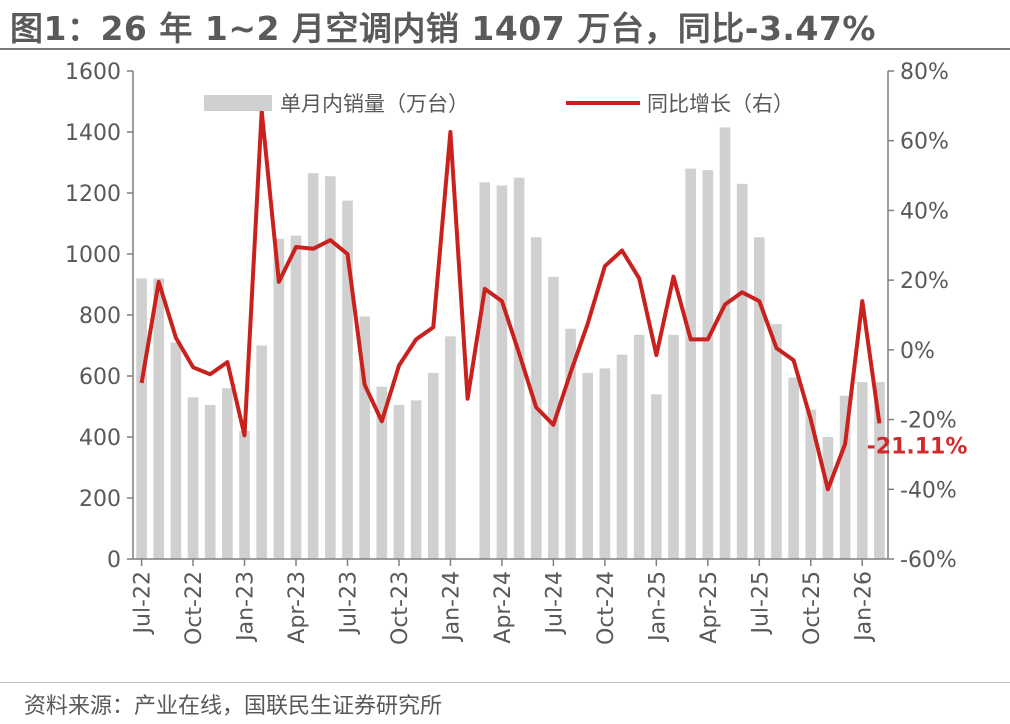 Image resolution: width=1010 pixels, height=724 pixels. I want to click on x-axis-tick-label: Jul-23, so click(348, 603).